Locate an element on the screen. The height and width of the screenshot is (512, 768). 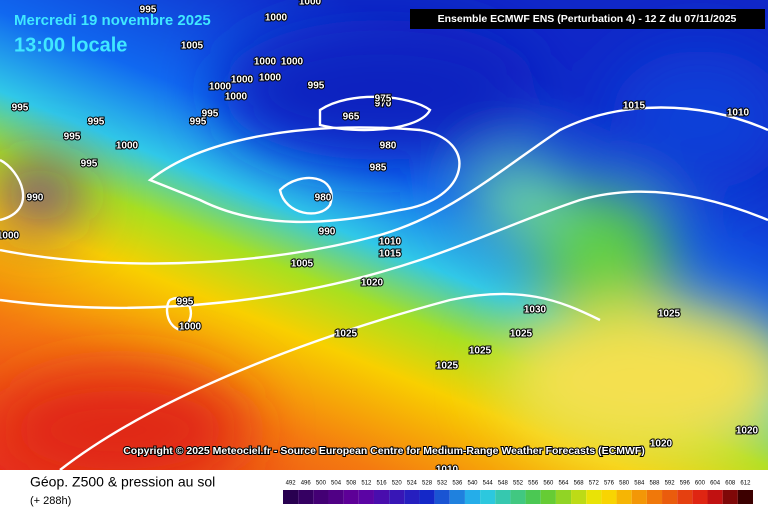
scale-label: 596 is located at coordinates (685, 484).